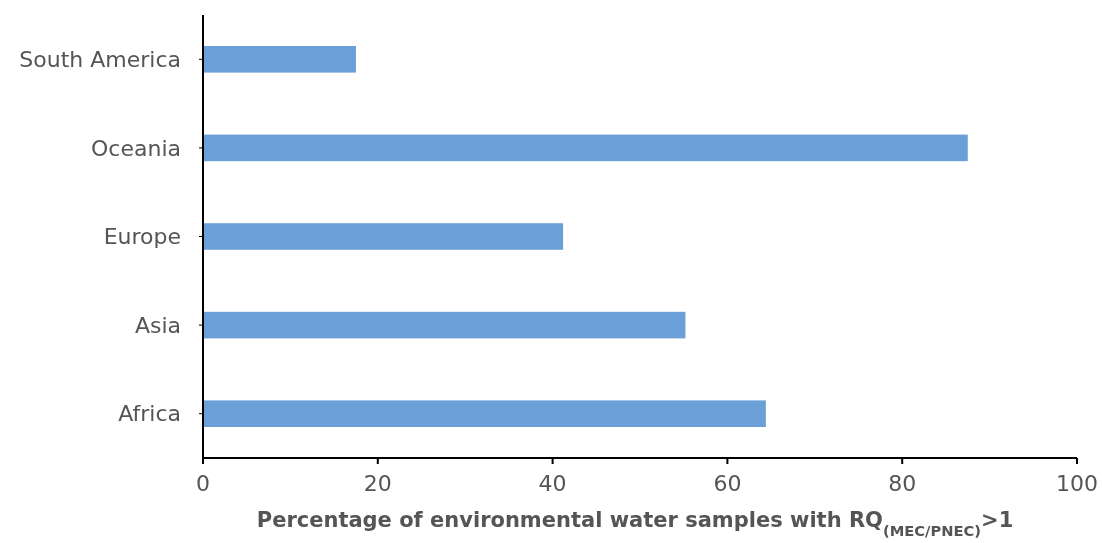 Image resolution: width=1102 pixels, height=543 pixels. What do you see at coordinates (203, 483) in the screenshot?
I see `x-tick-label: 0` at bounding box center [203, 483].